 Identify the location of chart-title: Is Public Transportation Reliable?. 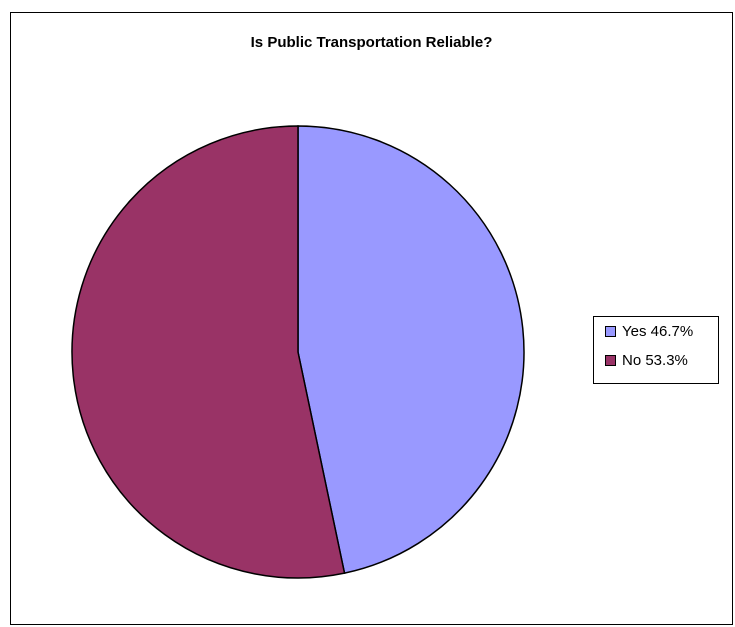
(371, 42).